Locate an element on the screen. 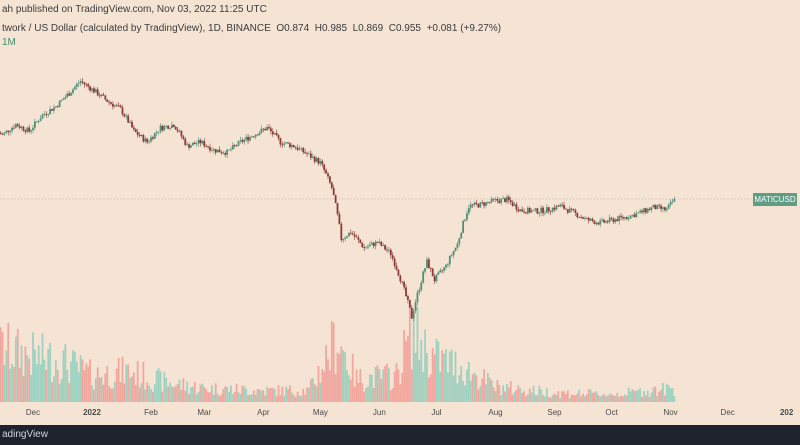 This screenshot has width=800, height=445. tradingview-brand: adingView is located at coordinates (25, 434).